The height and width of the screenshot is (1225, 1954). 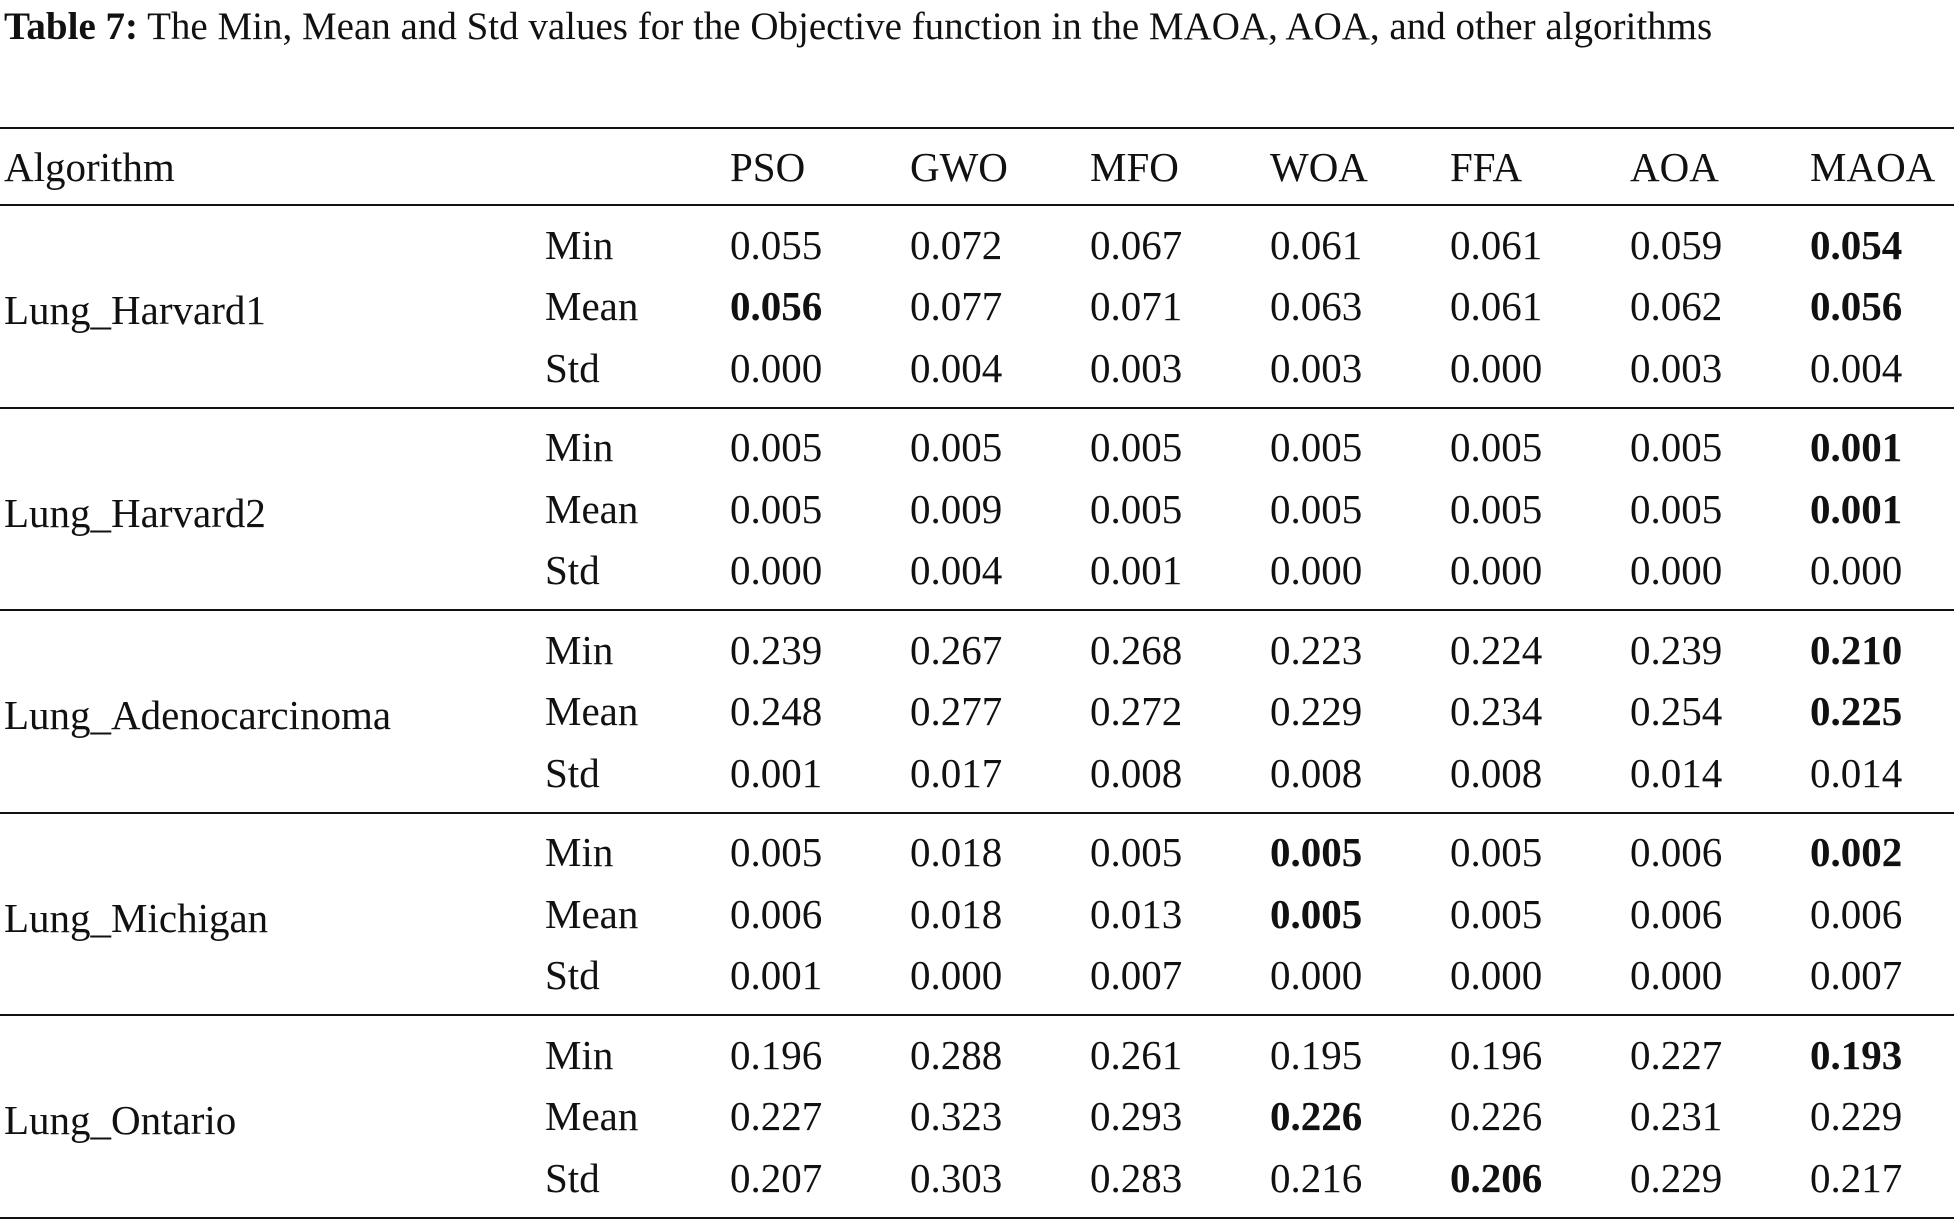 What do you see at coordinates (1136, 1177) in the screenshot?
I see `table-cell: 0.283` at bounding box center [1136, 1177].